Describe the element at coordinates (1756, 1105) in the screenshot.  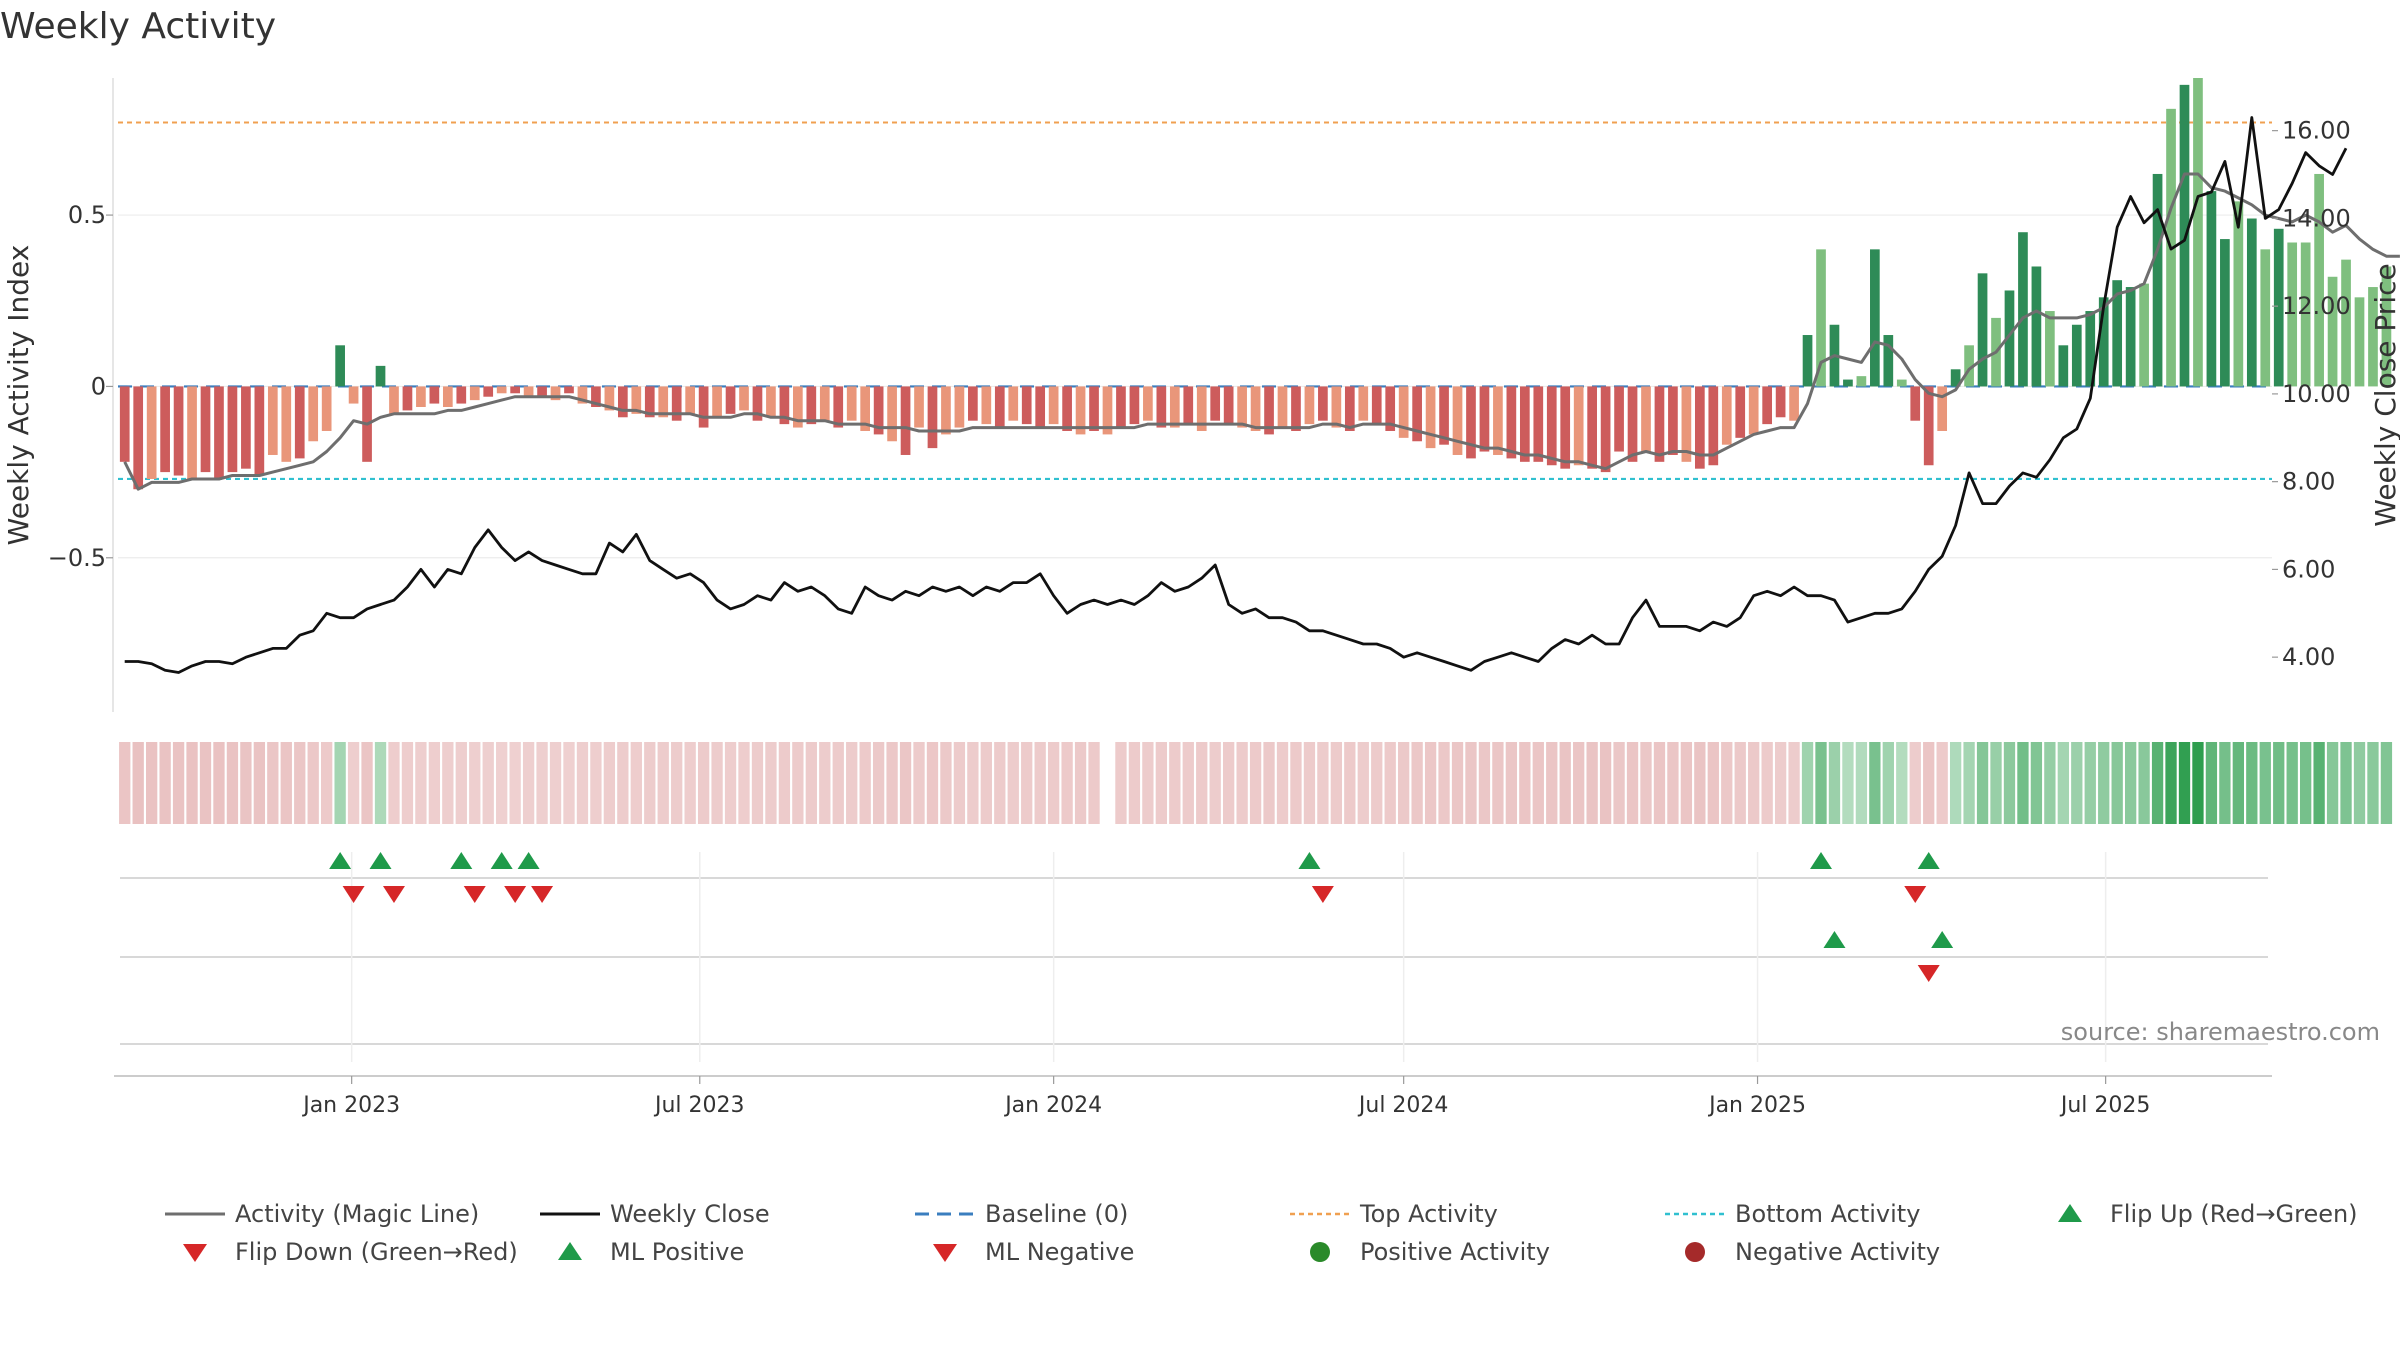
I see `x-tick-label: Jan 2025` at that location.